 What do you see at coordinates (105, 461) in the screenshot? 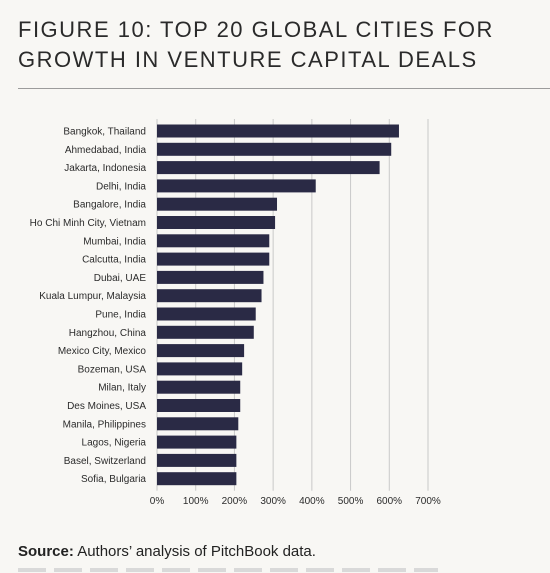
I see `category-label: Basel, Switzerland` at bounding box center [105, 461].